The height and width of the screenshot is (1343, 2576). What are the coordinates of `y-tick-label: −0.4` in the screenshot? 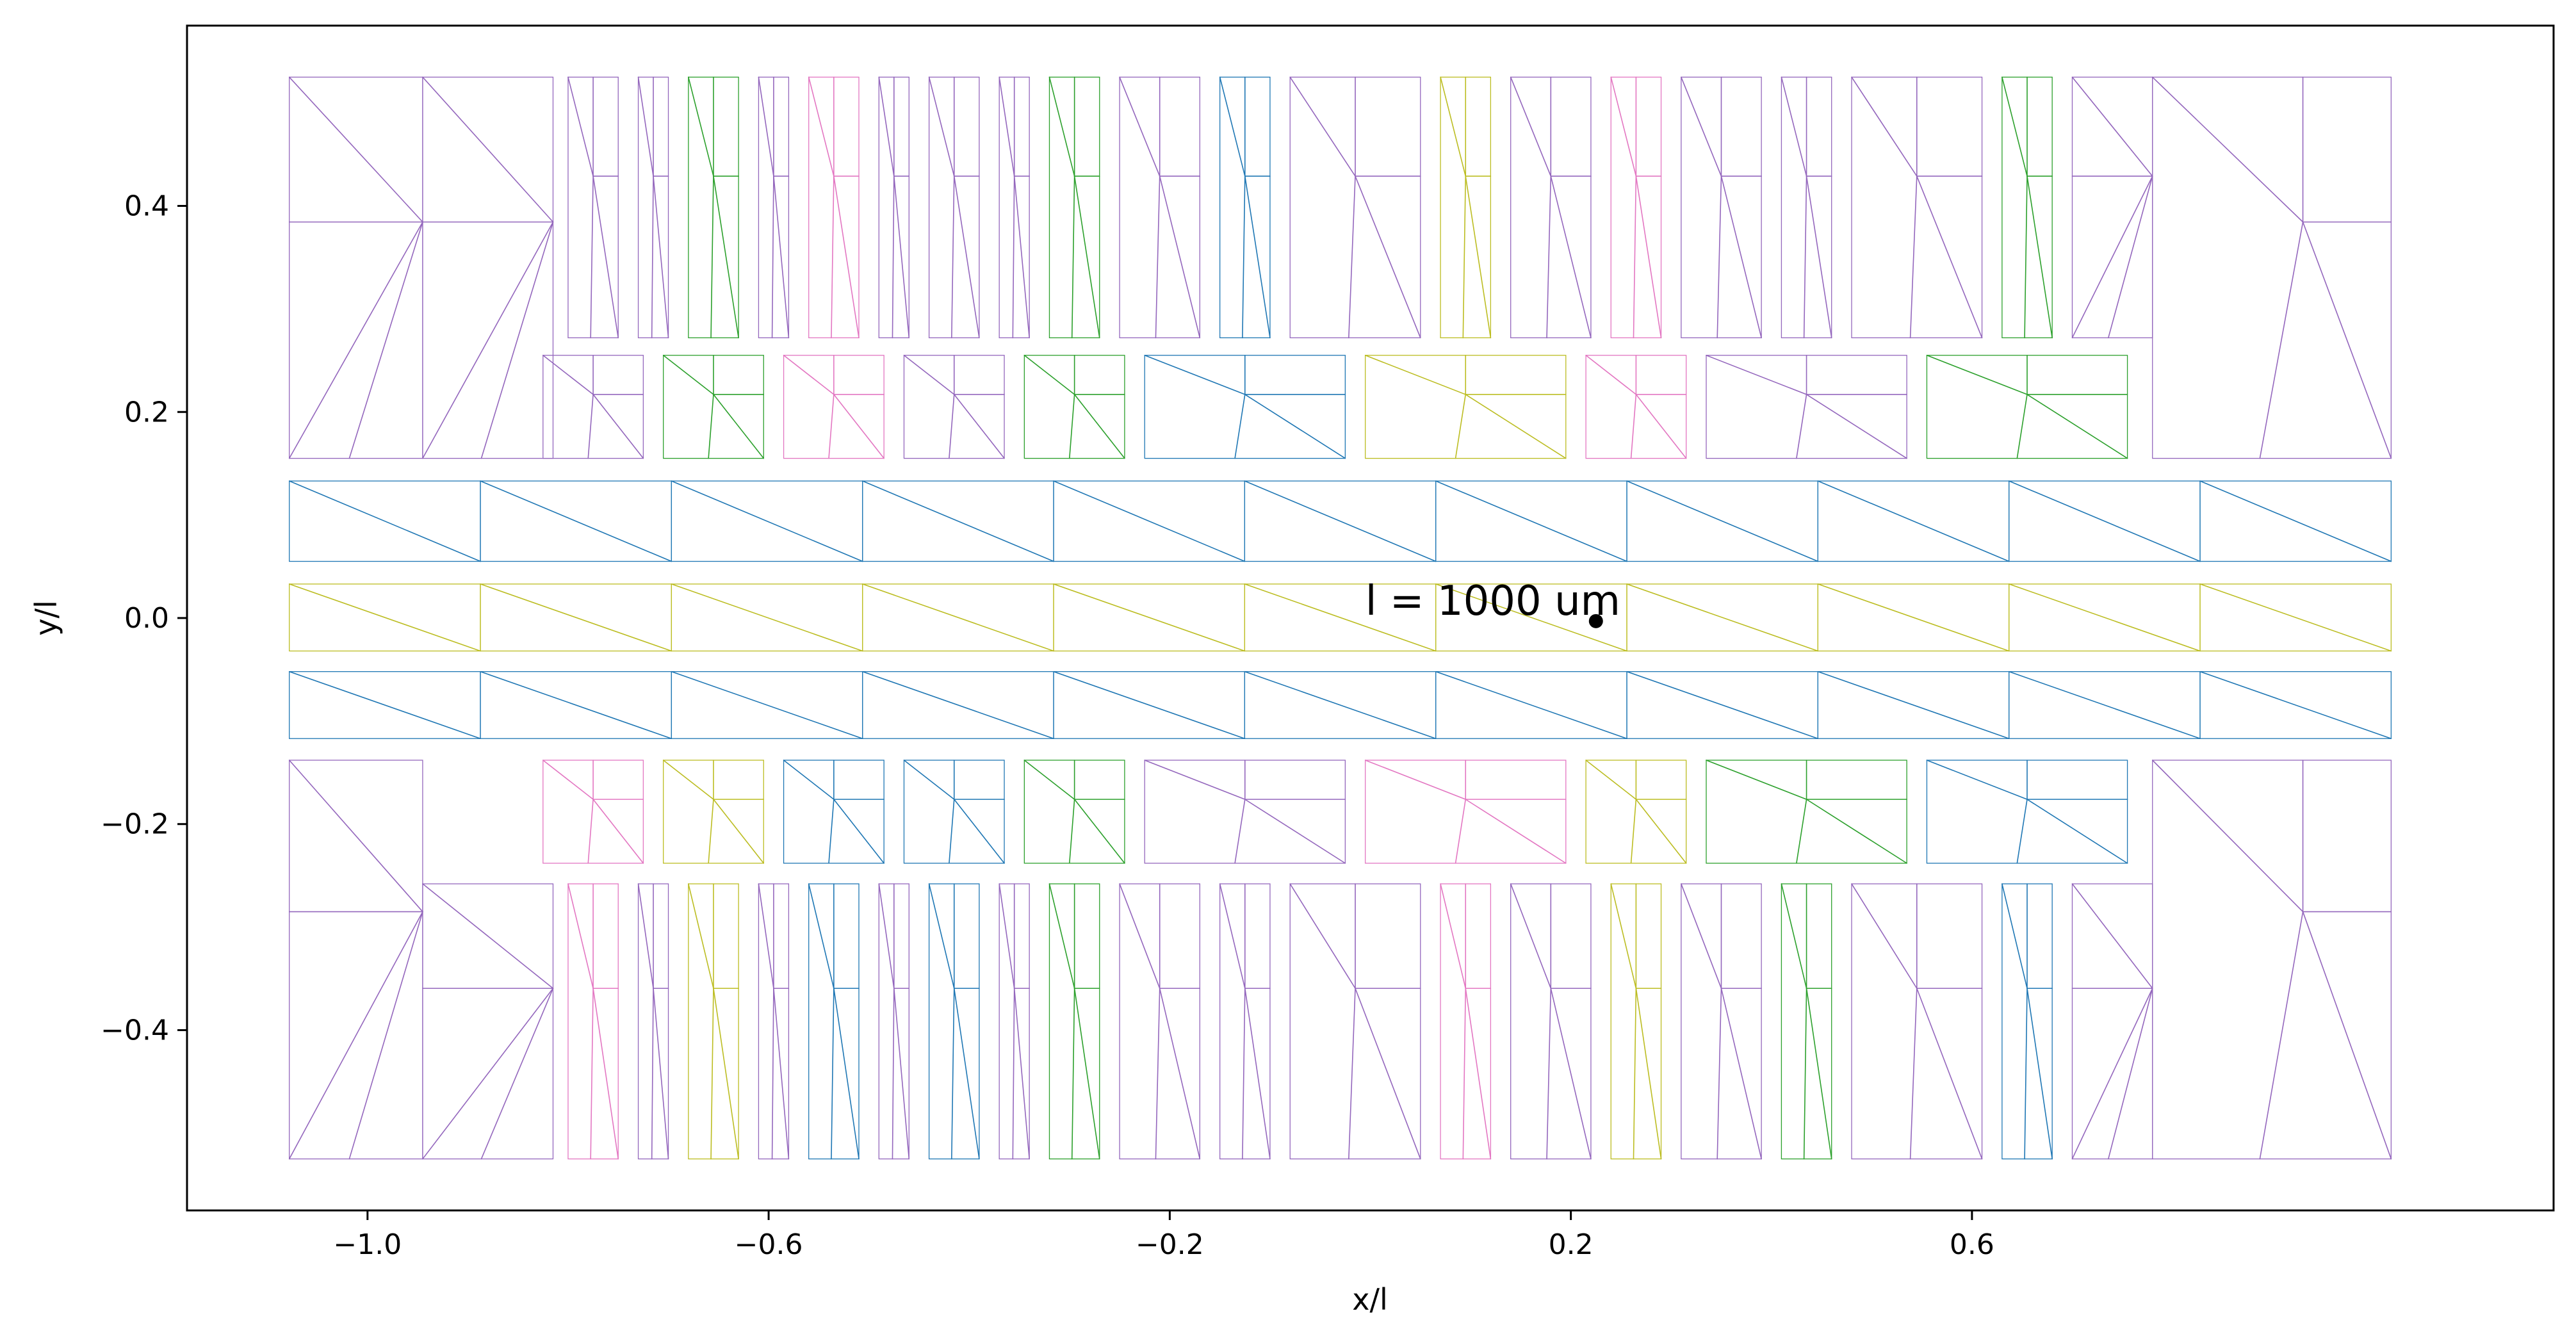 It's located at (135, 1030).